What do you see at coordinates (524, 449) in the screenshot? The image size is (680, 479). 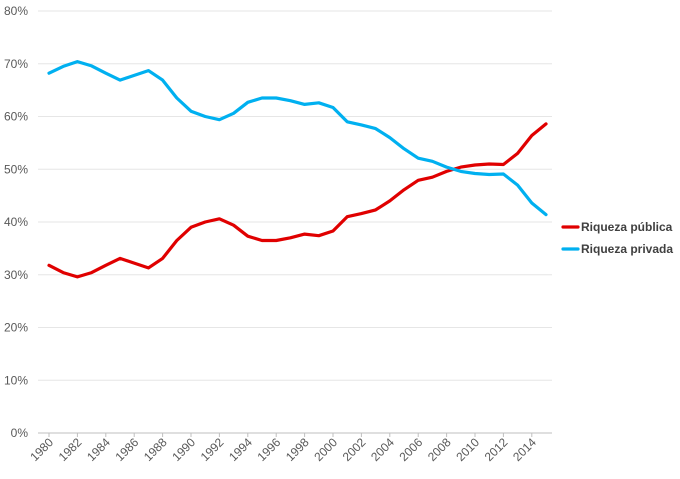 I see `x-tick-label: 2014` at bounding box center [524, 449].